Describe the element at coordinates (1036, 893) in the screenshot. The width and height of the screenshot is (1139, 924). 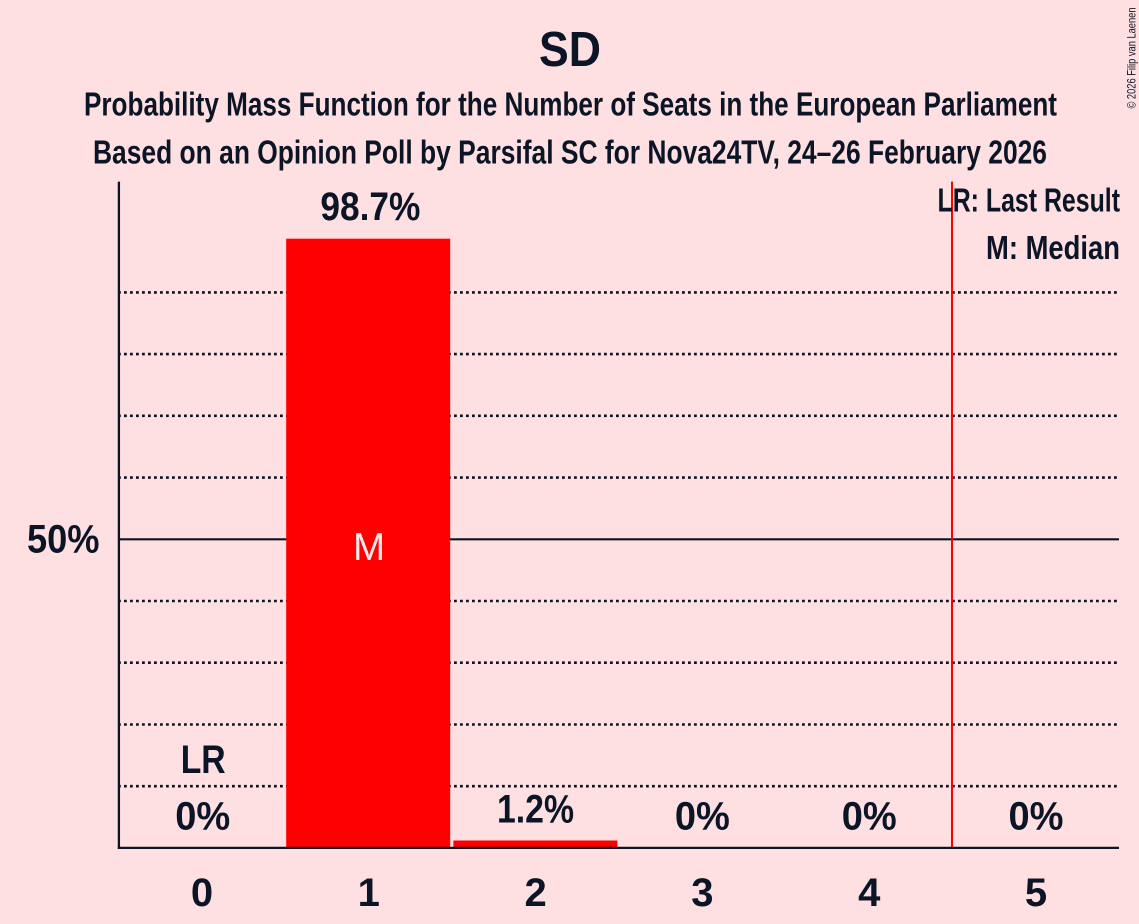
I see `svg-text: 5` at that location.